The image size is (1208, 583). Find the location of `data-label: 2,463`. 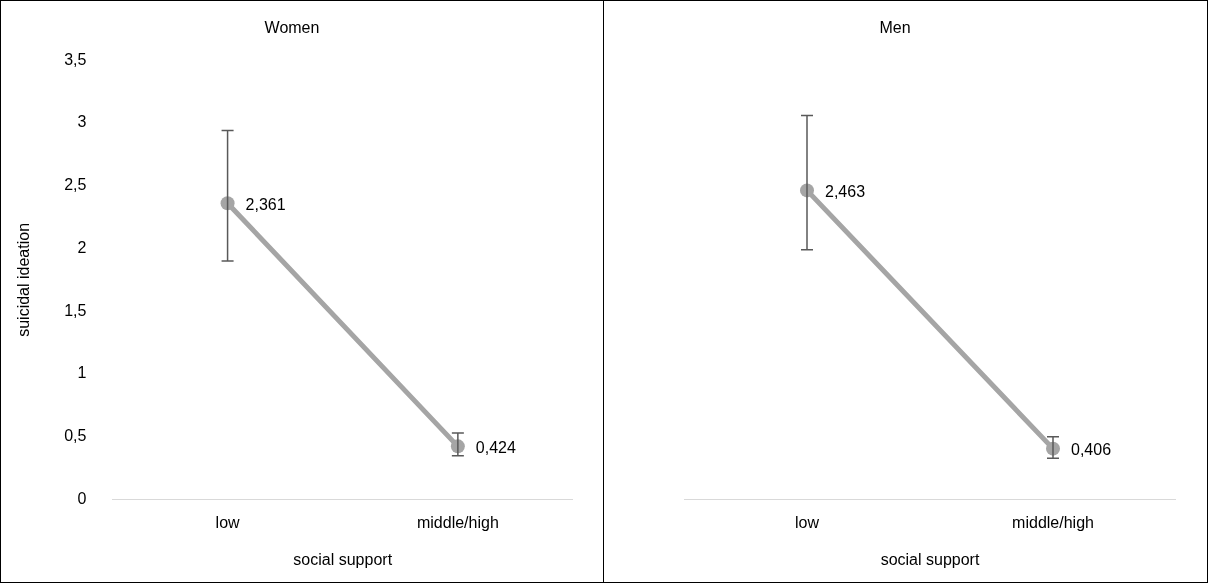

data-label: 2,463 is located at coordinates (845, 191).